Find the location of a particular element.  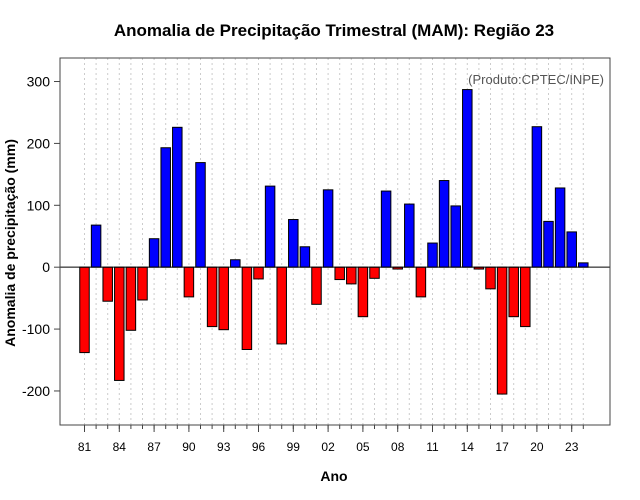

x-tick-label-23: 23 is located at coordinates (572, 447).